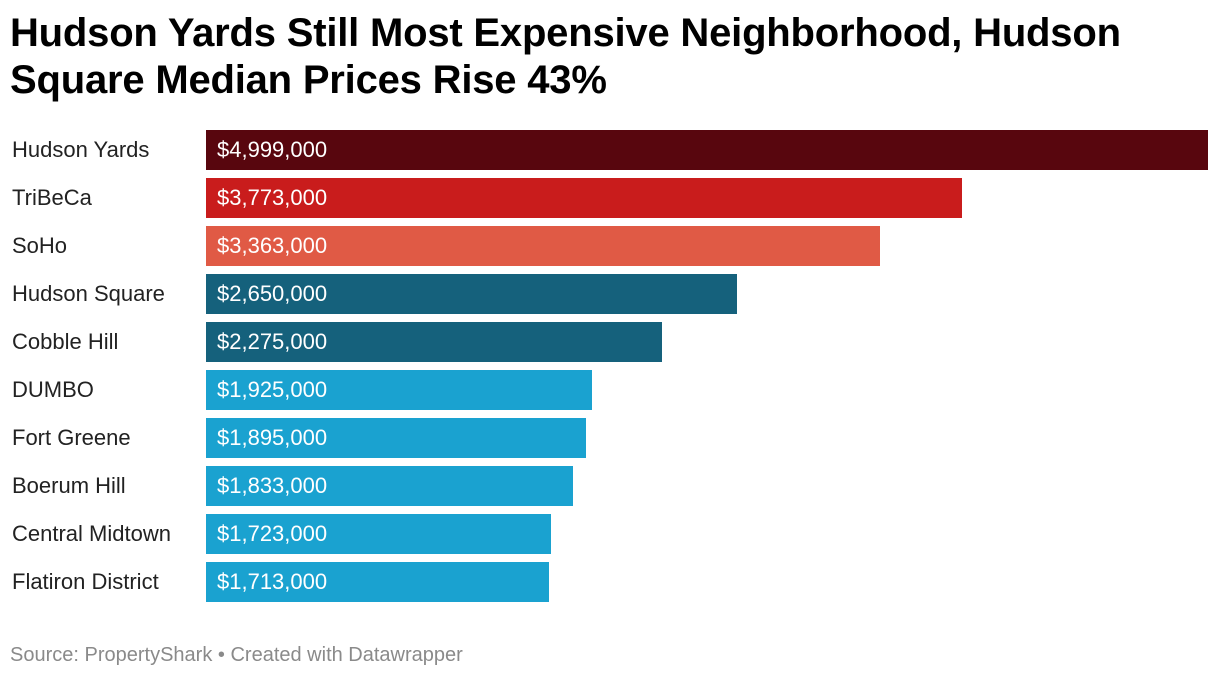  Describe the element at coordinates (346, 655) in the screenshot. I see `credit-link: Created with Datawrapper` at that location.